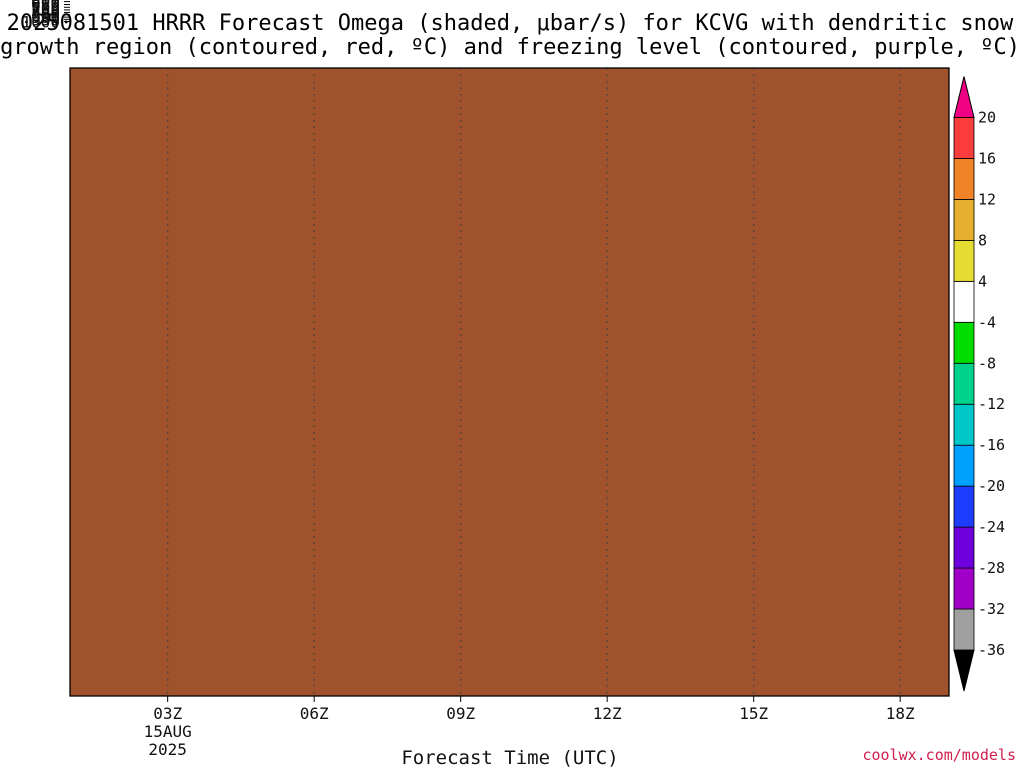 The height and width of the screenshot is (768, 1024). I want to click on y-tick-label: 500, so click(45, 2).